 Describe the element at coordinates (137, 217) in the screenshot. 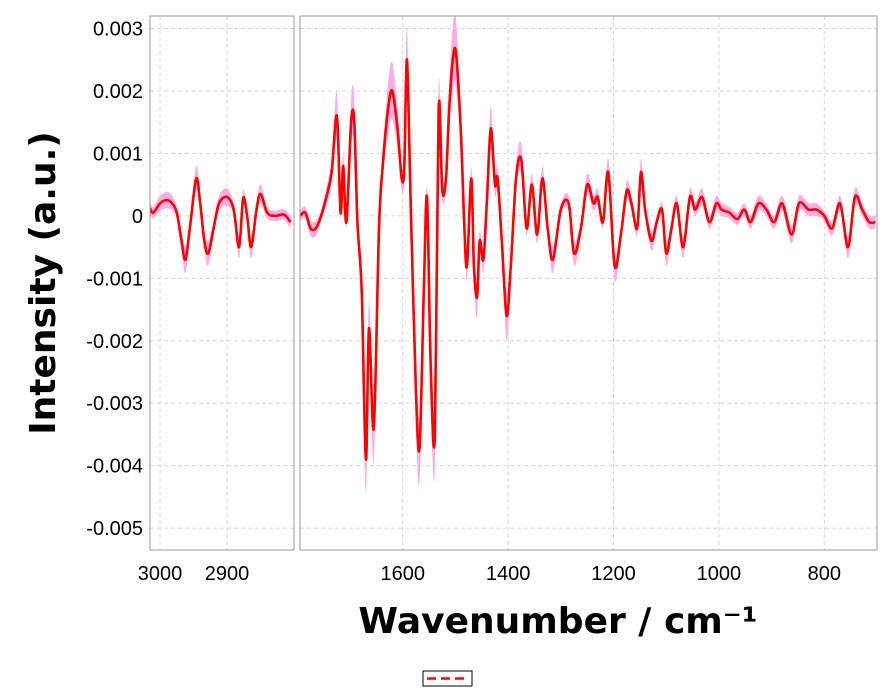

I see `y-tick-label: 0` at that location.